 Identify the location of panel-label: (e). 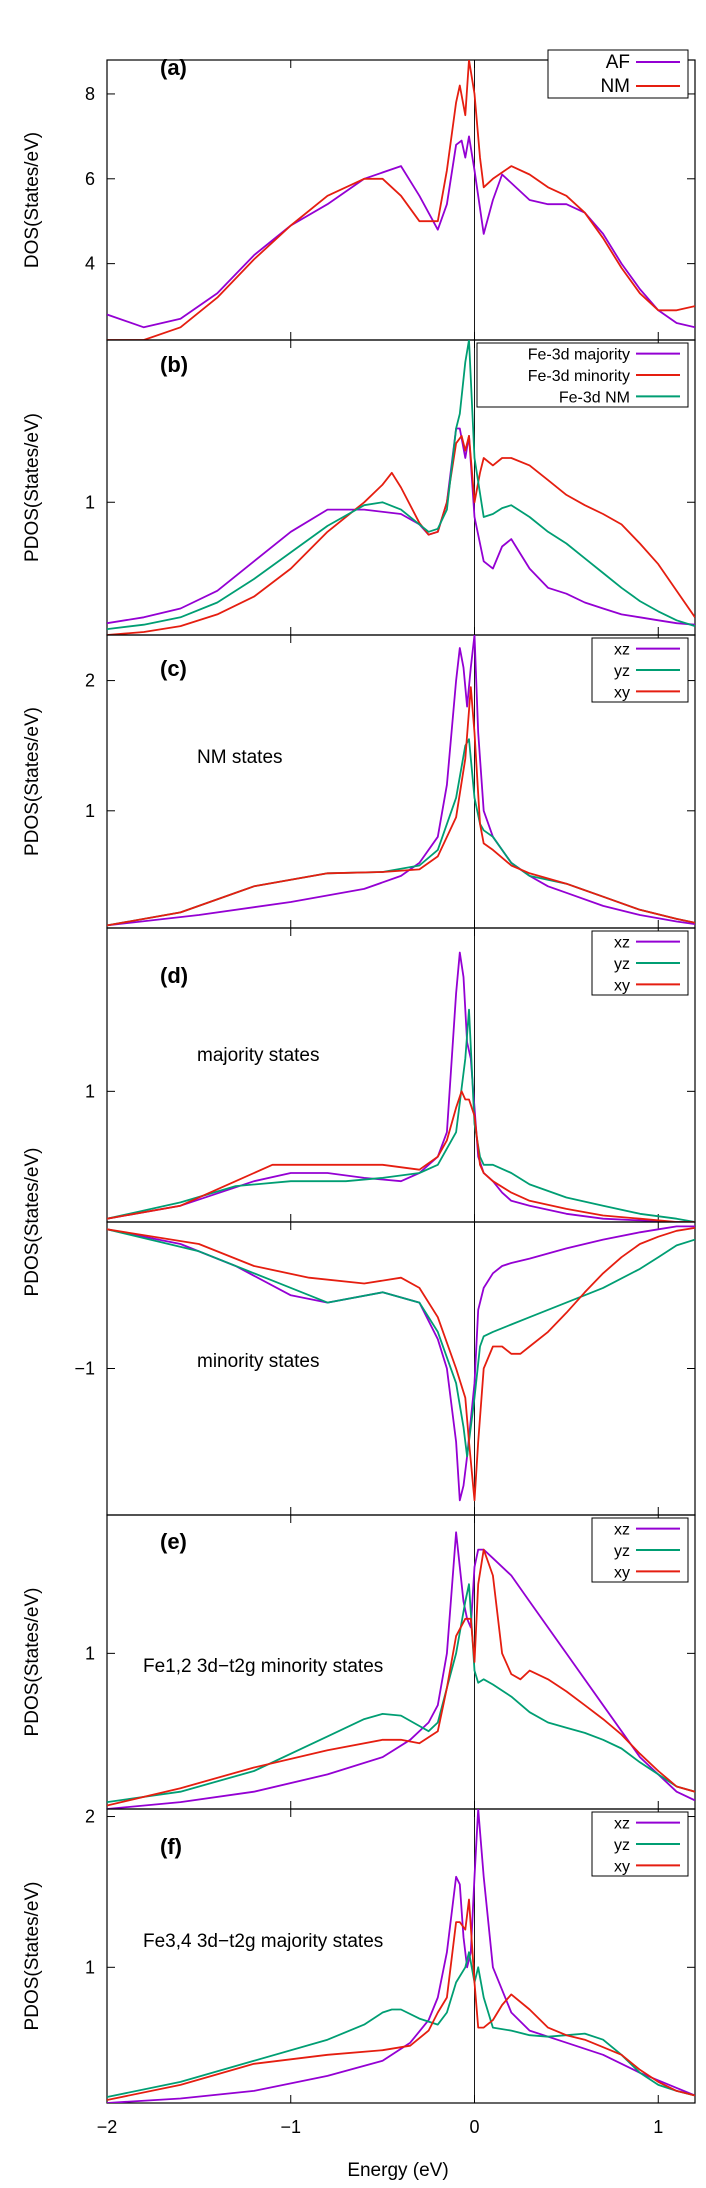
(173, 1541).